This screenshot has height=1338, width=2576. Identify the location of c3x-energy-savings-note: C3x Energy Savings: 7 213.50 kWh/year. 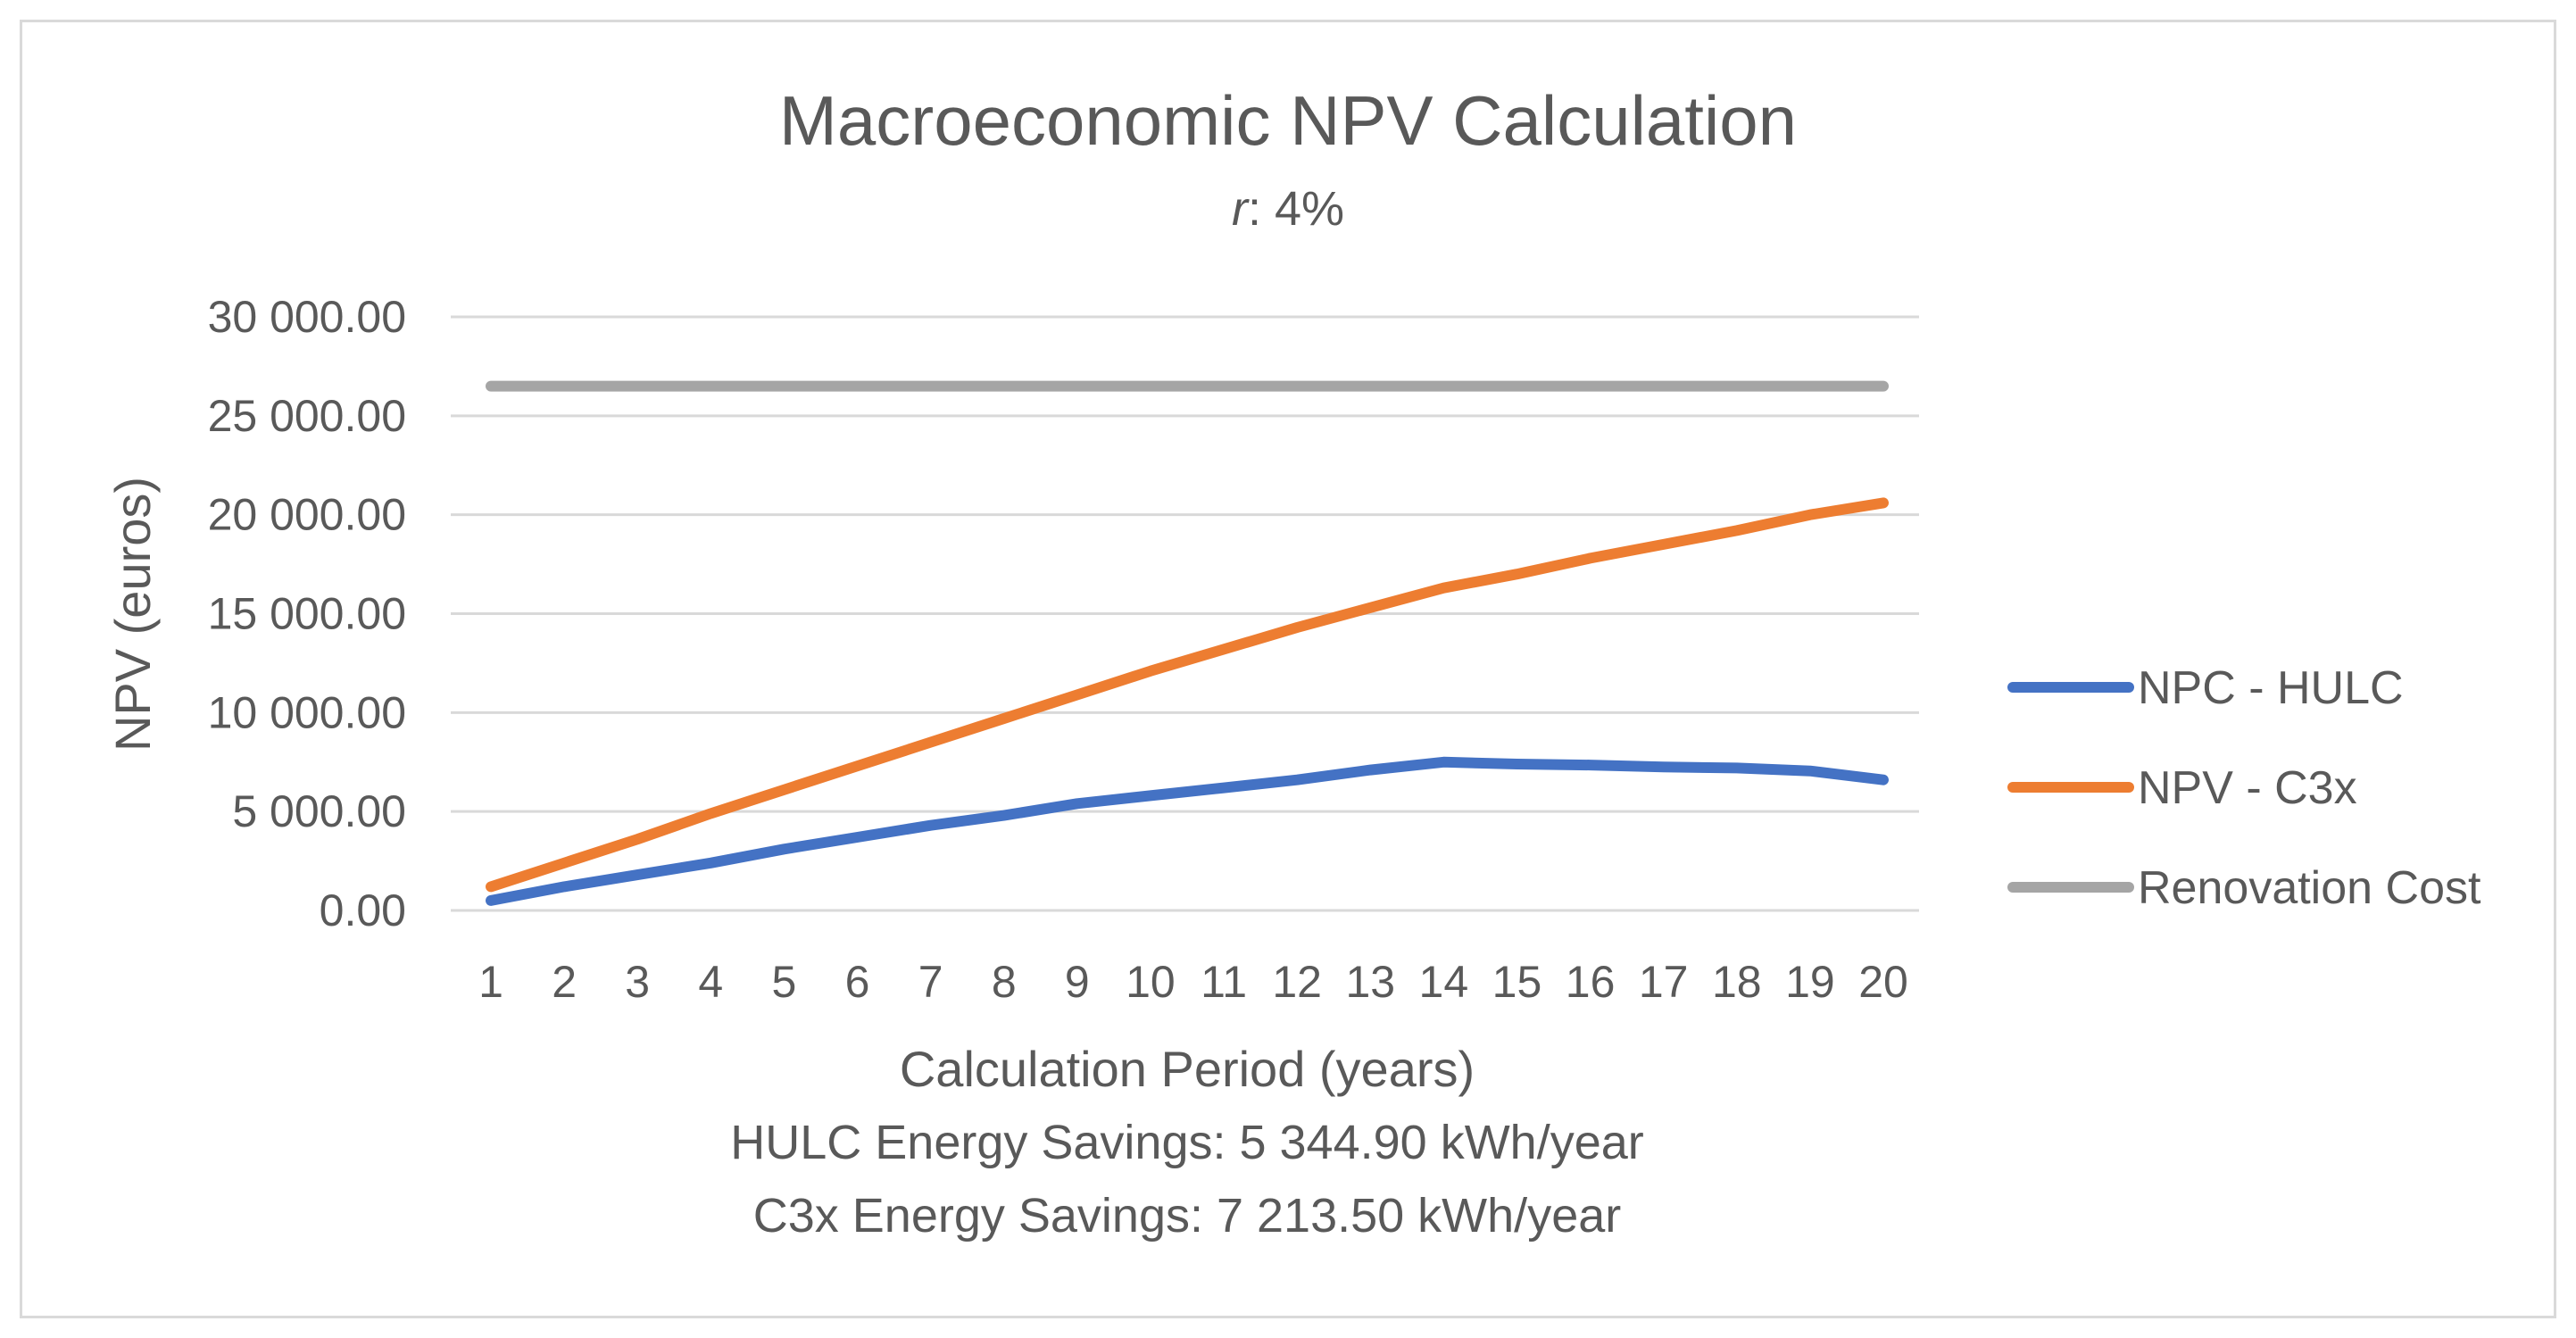
(1187, 1215).